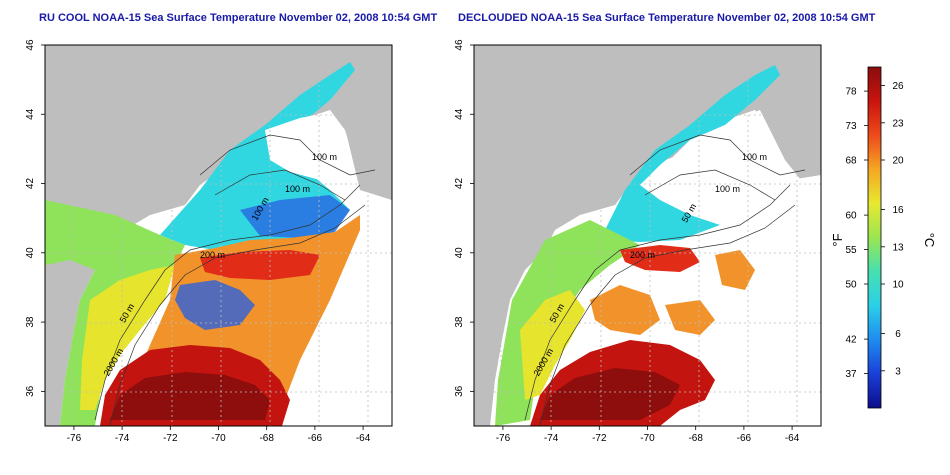 This screenshot has height=475, width=950. Describe the element at coordinates (215, 305) in the screenshot. I see `left-blue-eddies` at that location.